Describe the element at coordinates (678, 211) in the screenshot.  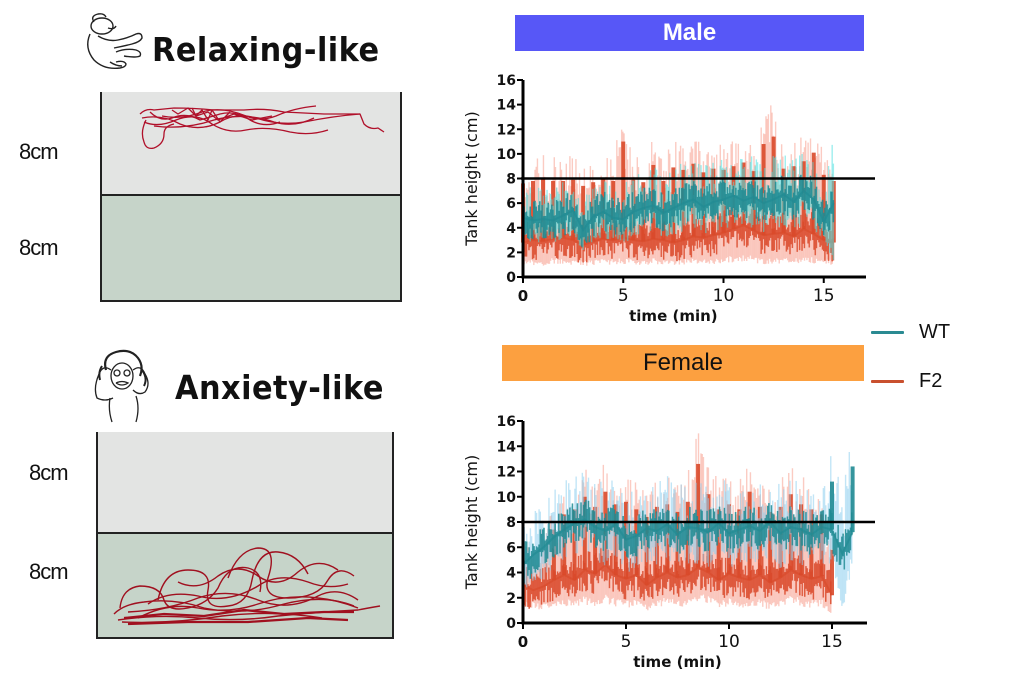
I see `mean-line-wt` at that location.